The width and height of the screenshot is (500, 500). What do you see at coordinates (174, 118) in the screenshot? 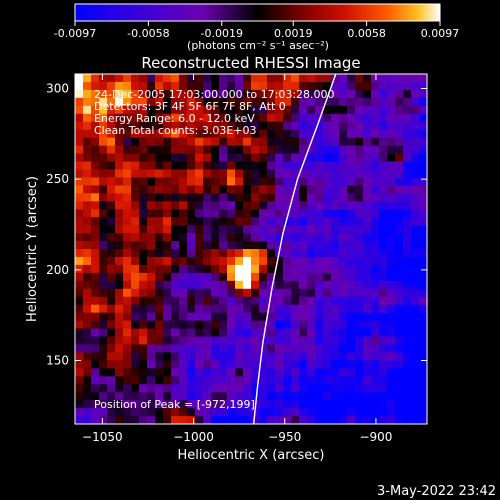
I see `annotation-line: Energy Range: 6.0 - 12.0 keV` at bounding box center [174, 118].